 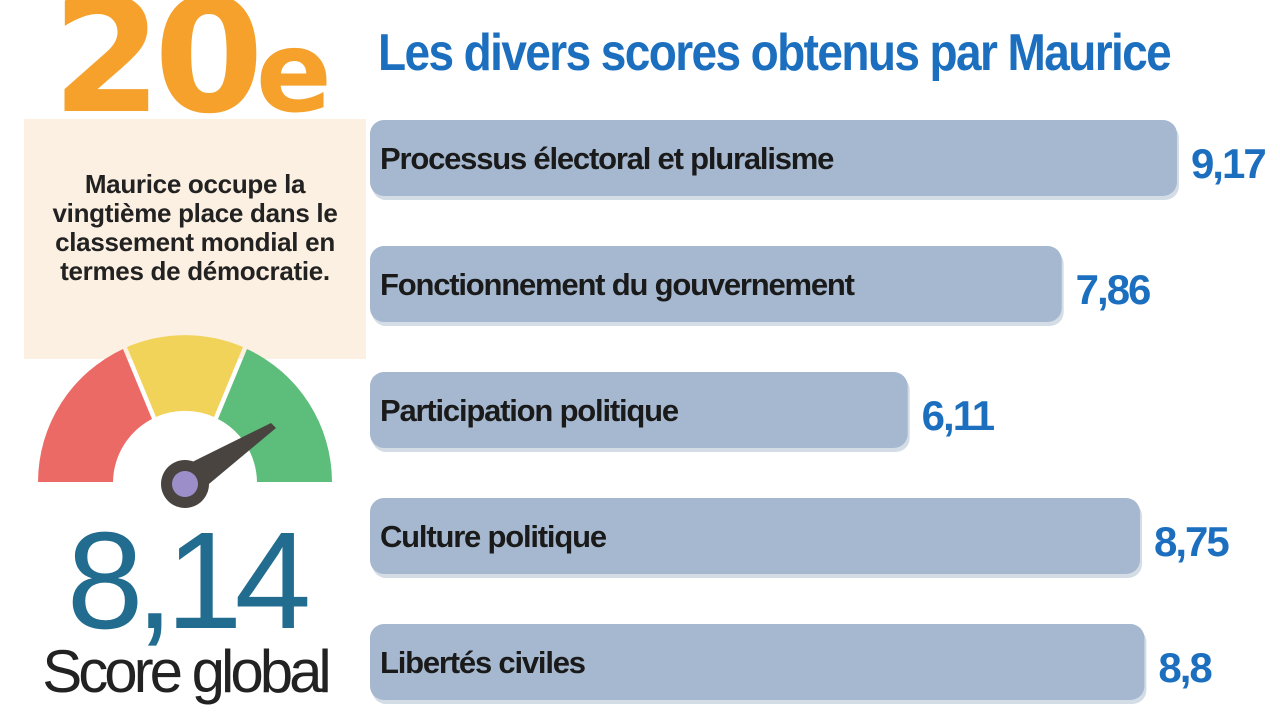 What do you see at coordinates (493, 536) in the screenshot?
I see `bar-category-label: Culture politique` at bounding box center [493, 536].